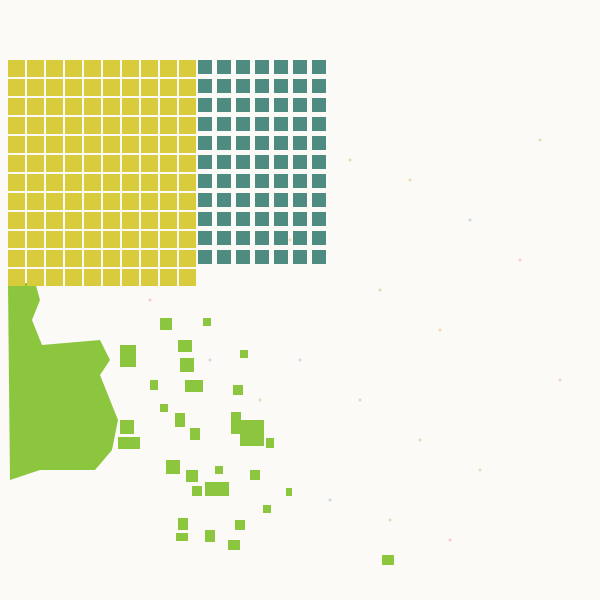 This screenshot has height=600, width=600. What do you see at coordinates (63, 381) in the screenshot?
I see `green-large-shape` at bounding box center [63, 381].